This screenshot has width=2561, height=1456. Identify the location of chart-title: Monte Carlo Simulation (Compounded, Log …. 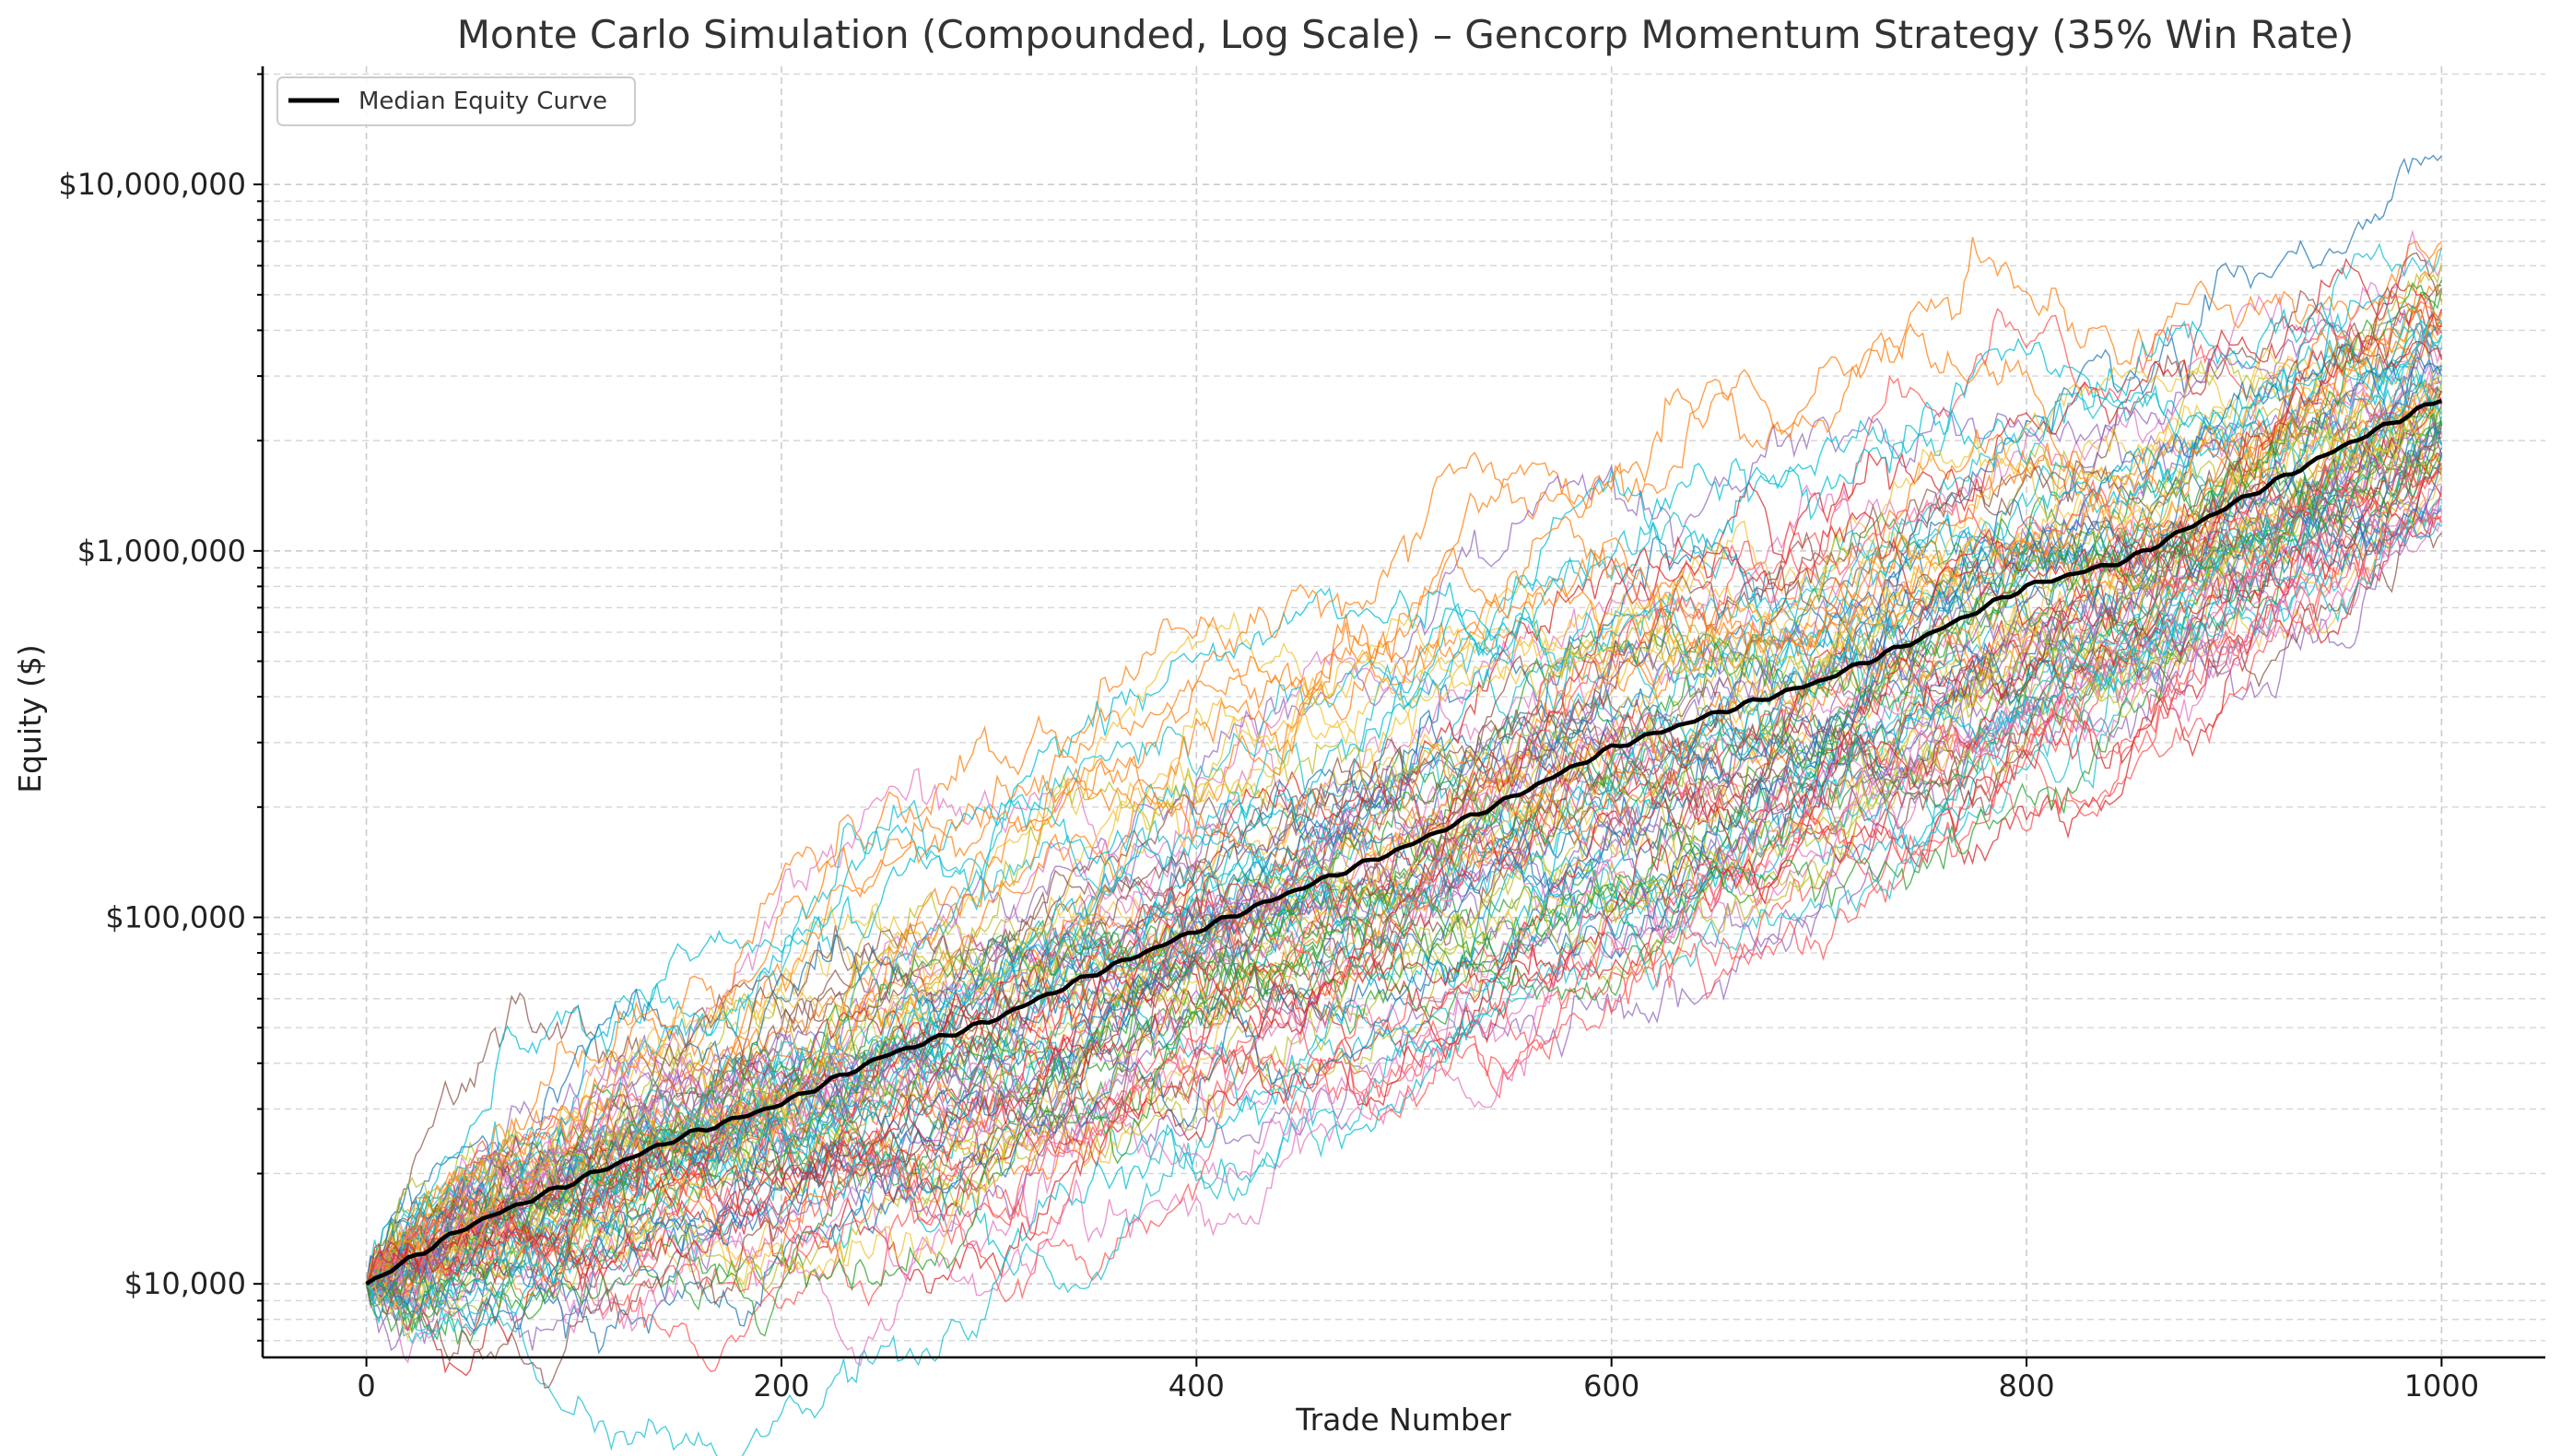
(1406, 34).